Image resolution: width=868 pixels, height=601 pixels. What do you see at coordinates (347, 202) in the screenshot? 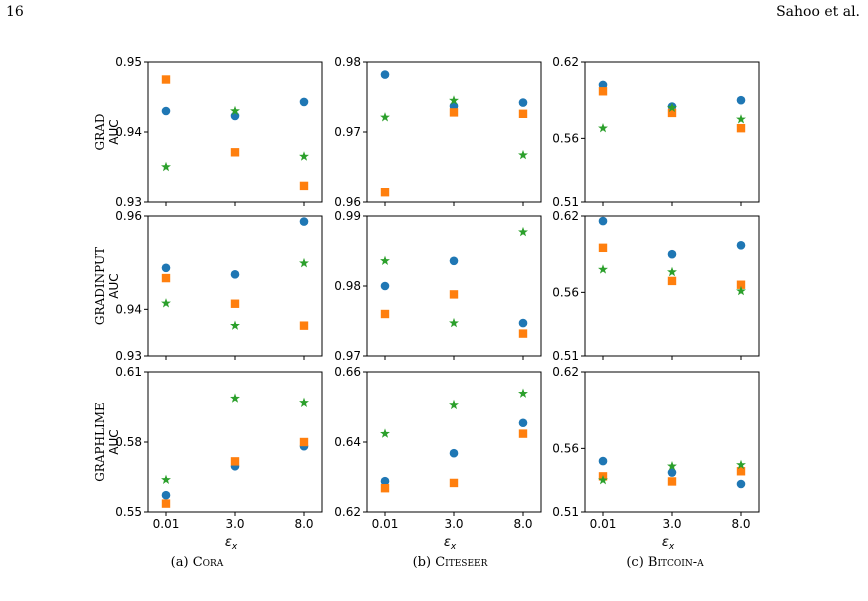
I see `y-tick-label: 0.96` at bounding box center [347, 202].